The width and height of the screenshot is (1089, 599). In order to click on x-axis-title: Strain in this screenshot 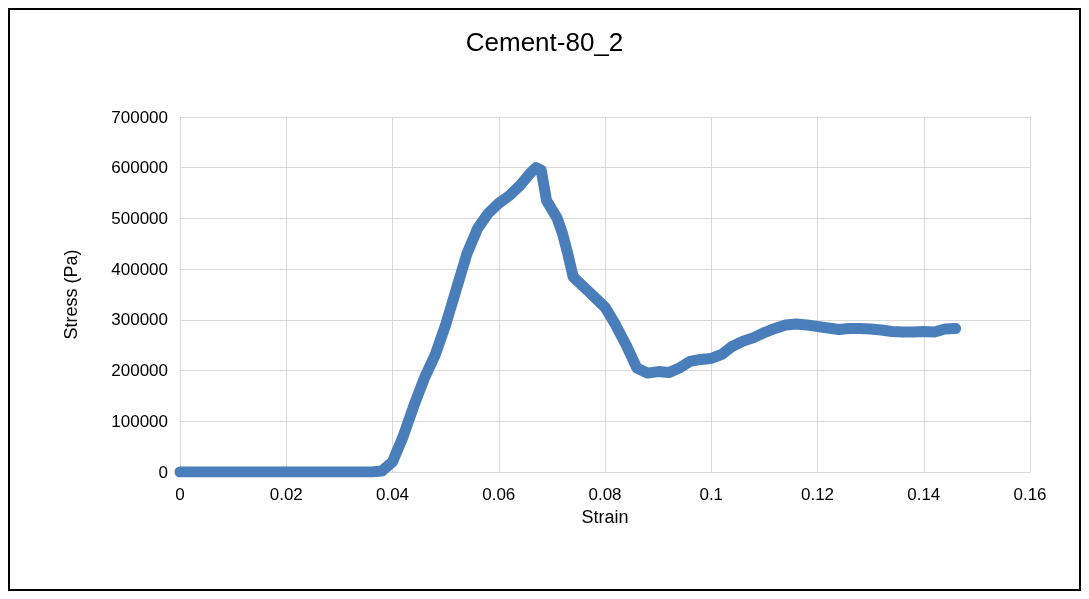, I will do `click(605, 517)`.